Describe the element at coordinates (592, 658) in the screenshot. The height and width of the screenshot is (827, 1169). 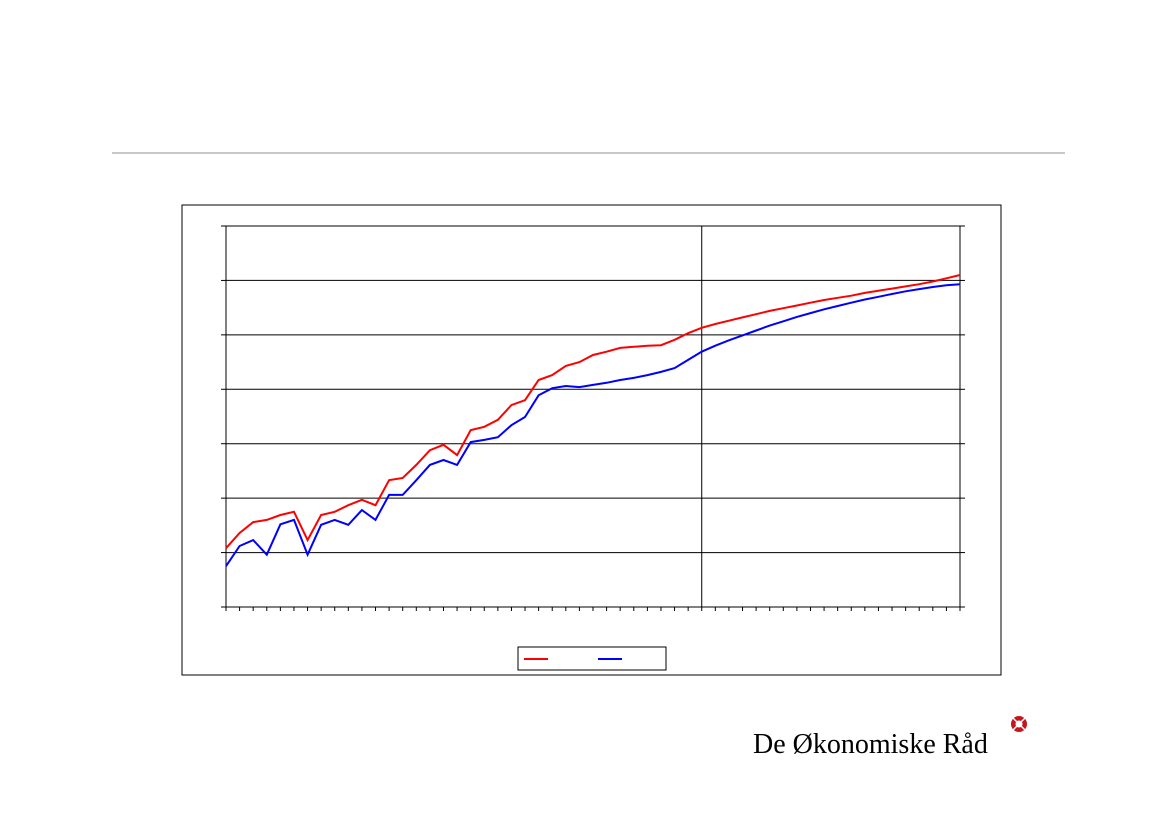
I see `legend-box` at that location.